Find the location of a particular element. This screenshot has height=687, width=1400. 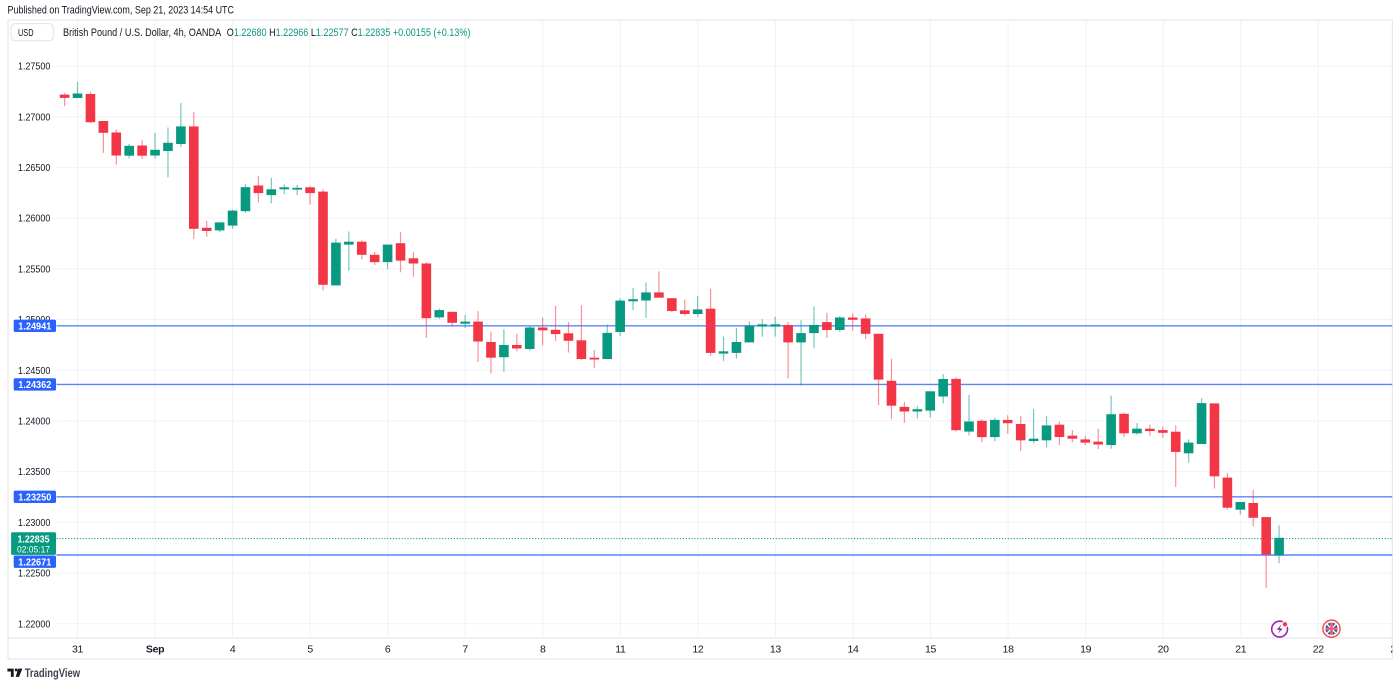

svg-text: 1.22500 is located at coordinates (34, 574).